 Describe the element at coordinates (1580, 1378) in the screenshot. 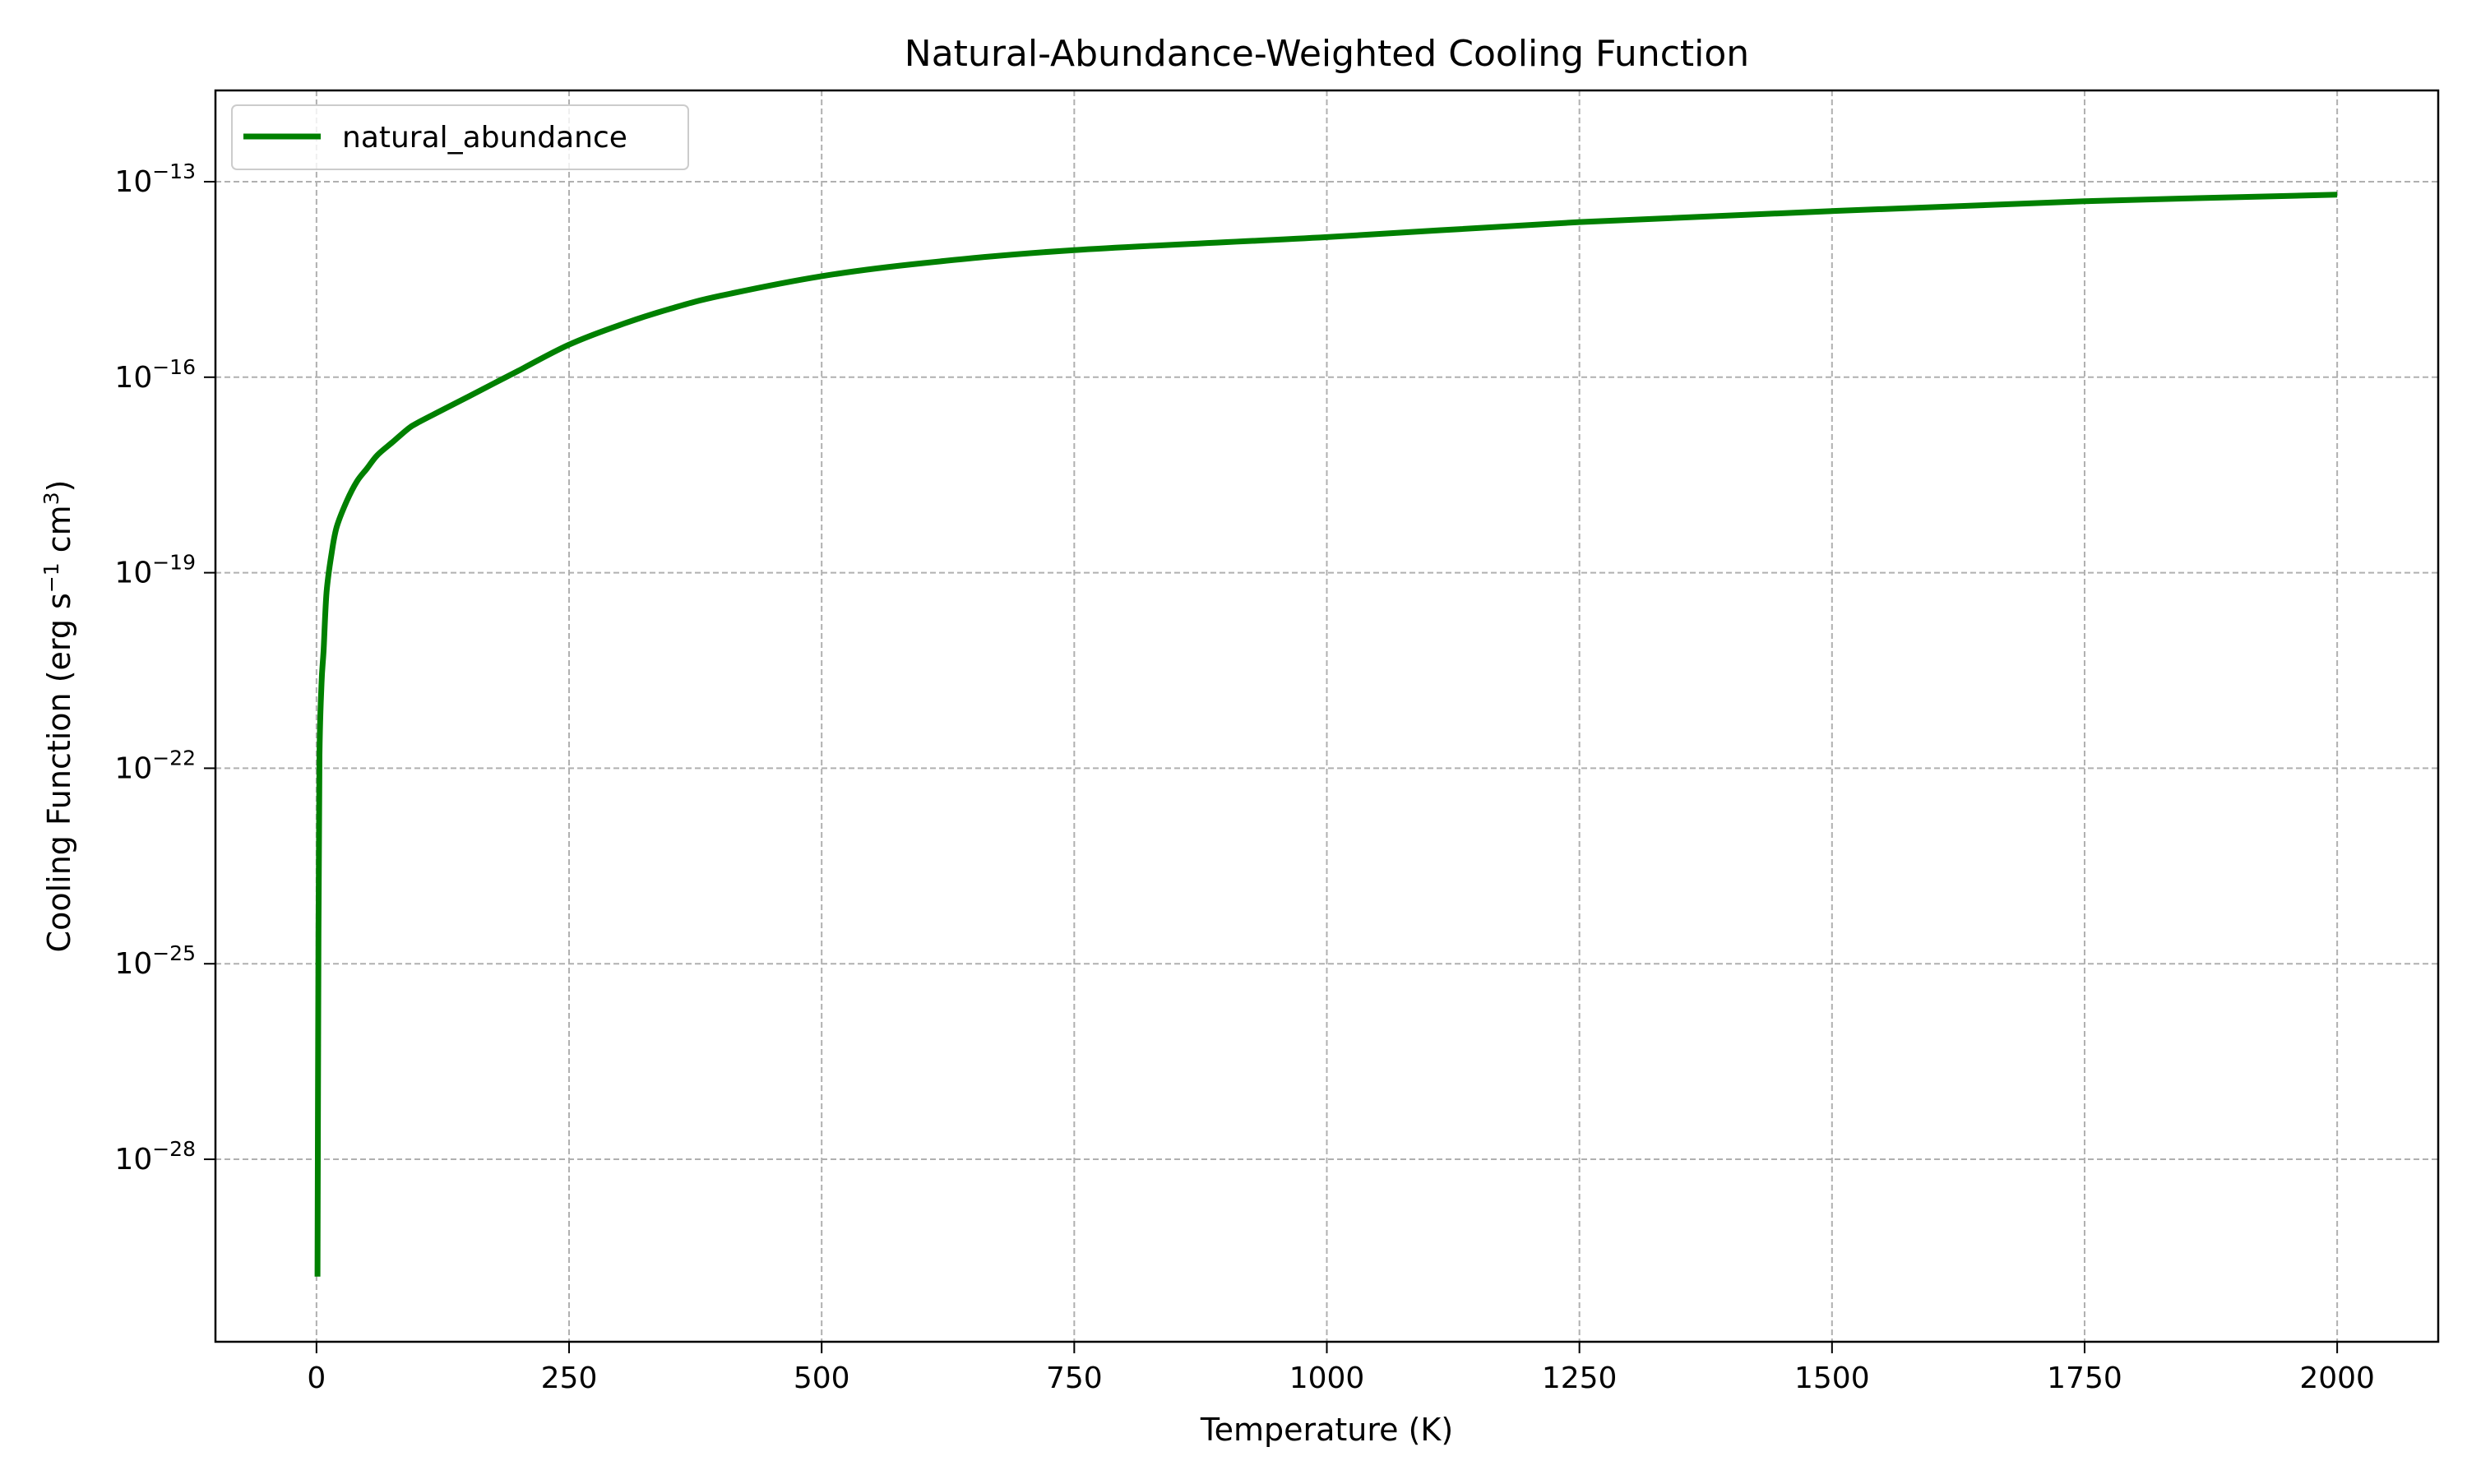

I see `x-tick-label: 1250` at that location.